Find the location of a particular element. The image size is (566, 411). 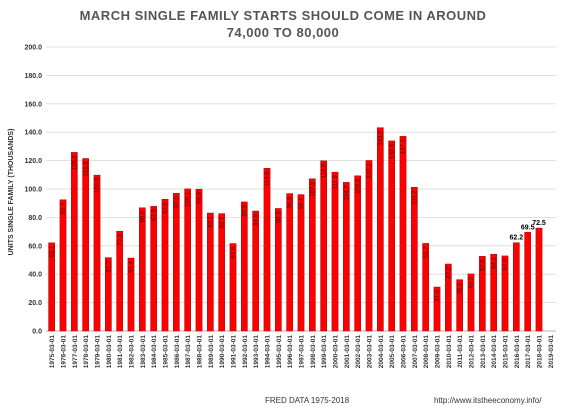

x-tick-label: 1988-03-01 is located at coordinates (200, 352).